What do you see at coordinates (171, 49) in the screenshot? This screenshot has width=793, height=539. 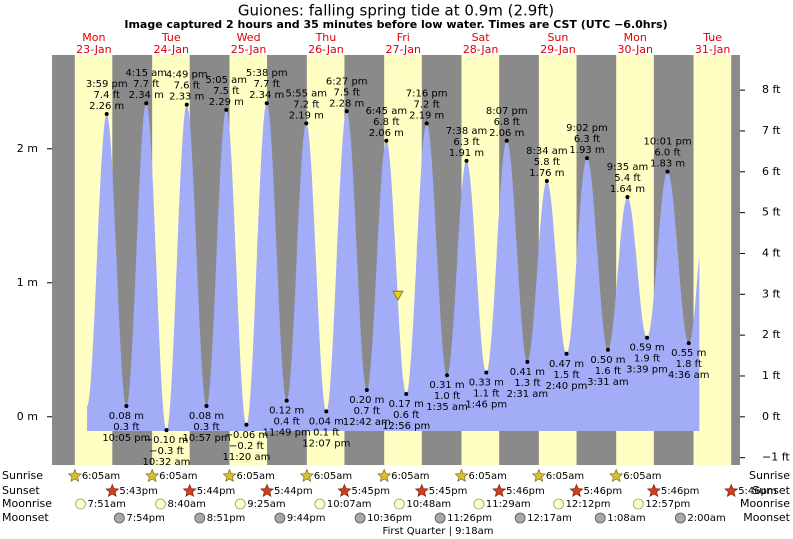 I see `day-date: 24-Jan` at bounding box center [171, 49].